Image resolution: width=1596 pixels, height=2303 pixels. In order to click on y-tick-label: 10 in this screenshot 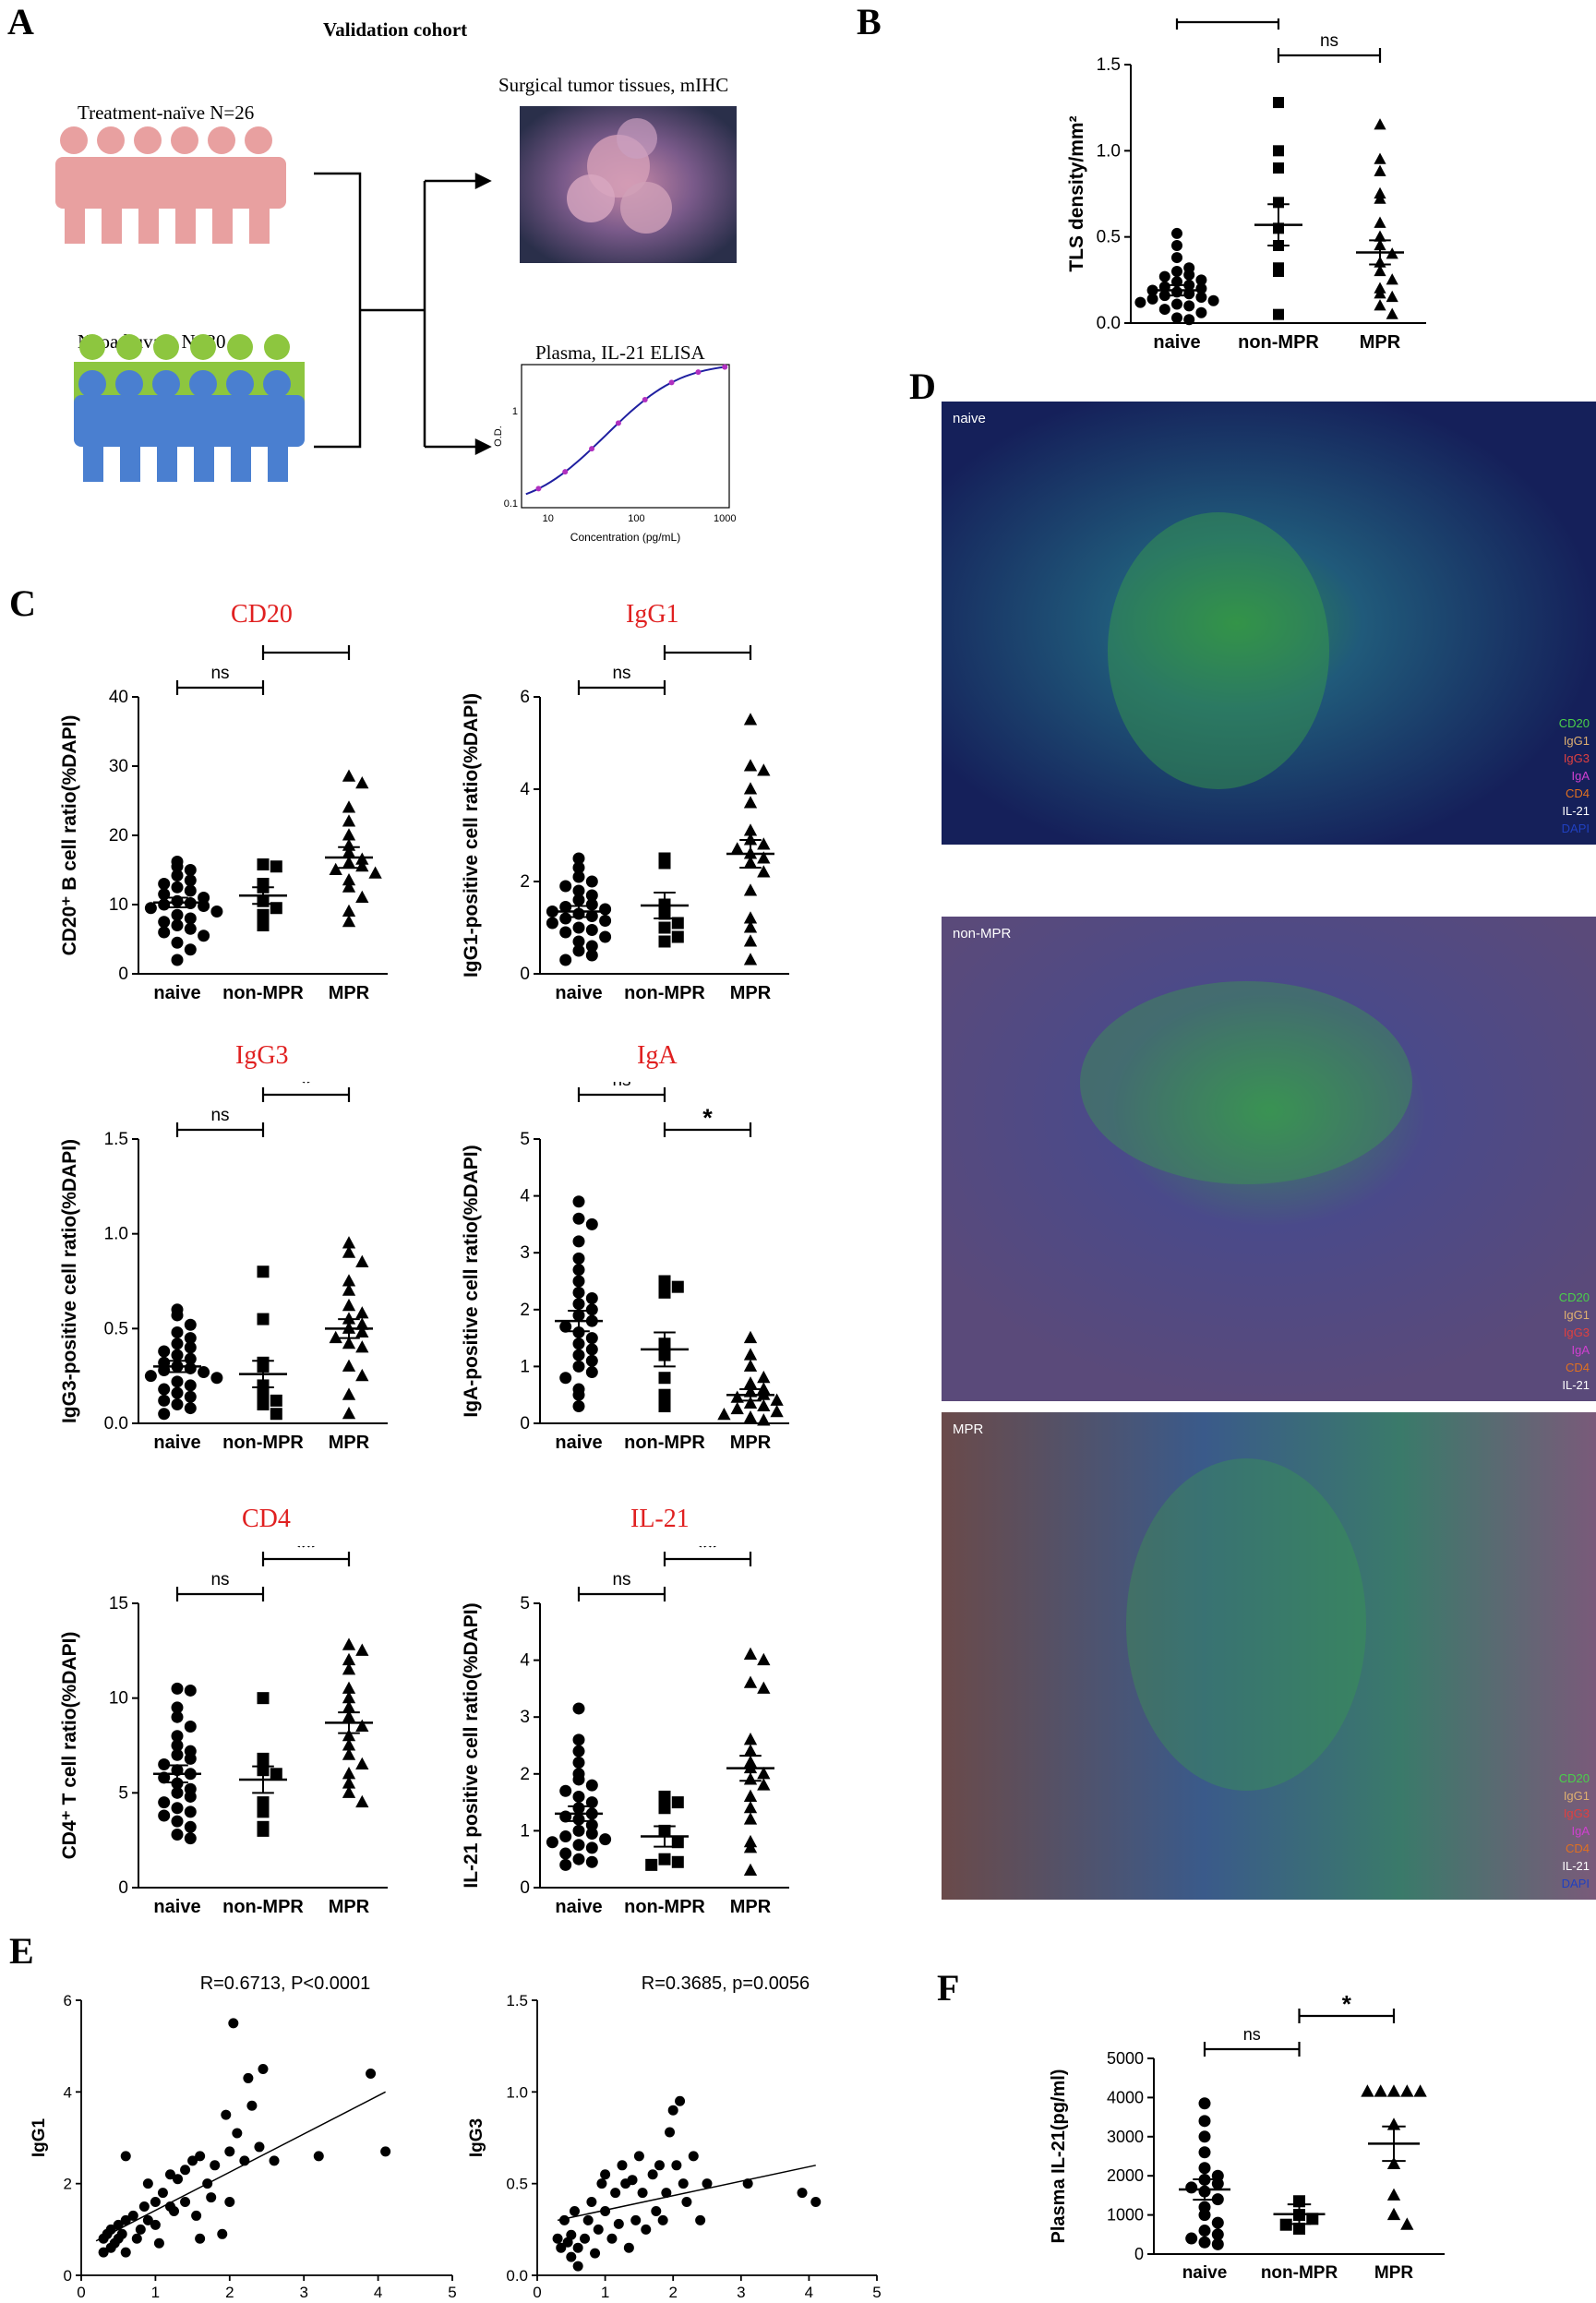, I will do `click(118, 905)`.